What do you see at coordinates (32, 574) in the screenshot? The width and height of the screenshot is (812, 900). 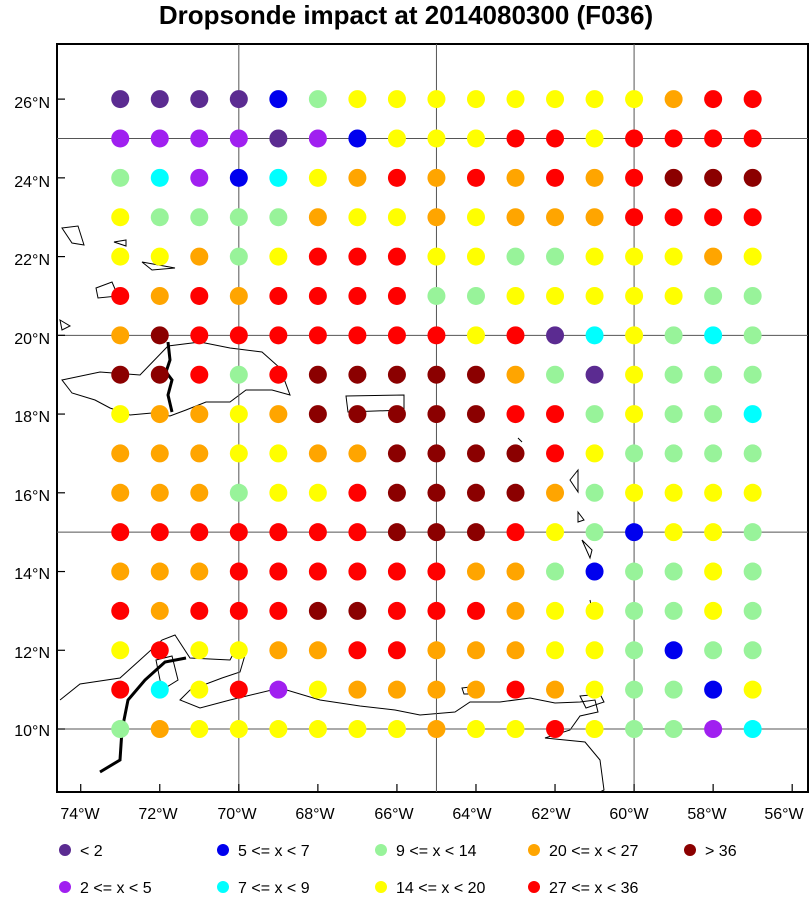 I see `lat-label-14n: 14°N` at bounding box center [32, 574].